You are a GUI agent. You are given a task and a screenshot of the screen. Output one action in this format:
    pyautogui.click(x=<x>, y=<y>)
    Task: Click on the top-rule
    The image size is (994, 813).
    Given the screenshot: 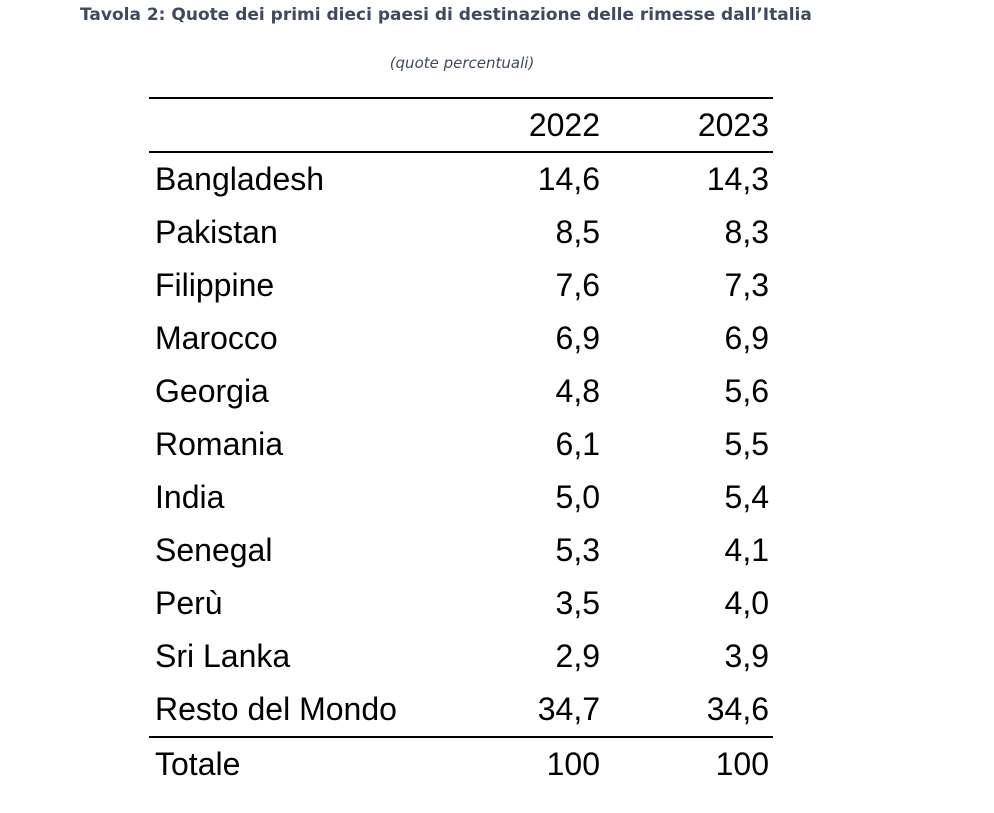 What is the action you would take?
    pyautogui.click(x=461, y=98)
    